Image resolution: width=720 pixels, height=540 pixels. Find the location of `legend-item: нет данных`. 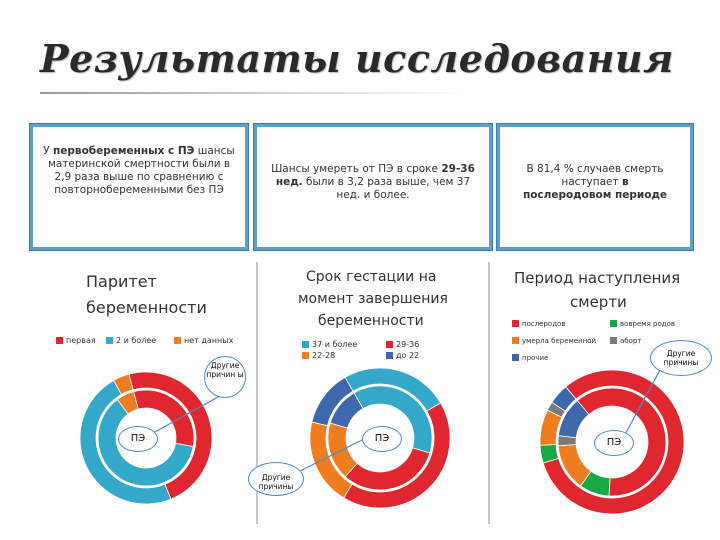

legend-item: нет данных is located at coordinates (203, 340).